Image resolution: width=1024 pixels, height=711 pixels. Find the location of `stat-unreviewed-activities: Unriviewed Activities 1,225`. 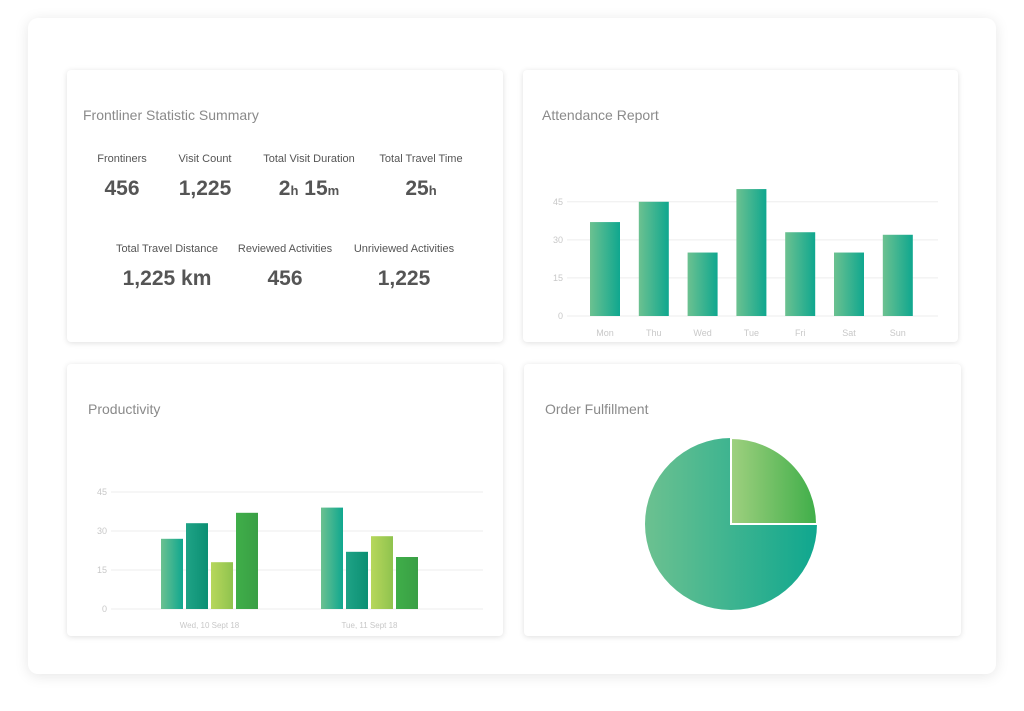

stat-unreviewed-activities: Unriviewed Activities 1,225 is located at coordinates (404, 267).